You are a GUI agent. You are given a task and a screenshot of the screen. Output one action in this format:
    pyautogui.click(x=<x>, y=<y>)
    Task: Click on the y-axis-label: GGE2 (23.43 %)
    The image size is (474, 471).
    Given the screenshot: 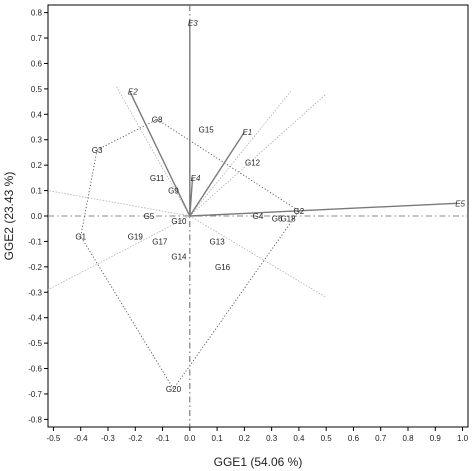 What is the action you would take?
    pyautogui.click(x=9, y=216)
    